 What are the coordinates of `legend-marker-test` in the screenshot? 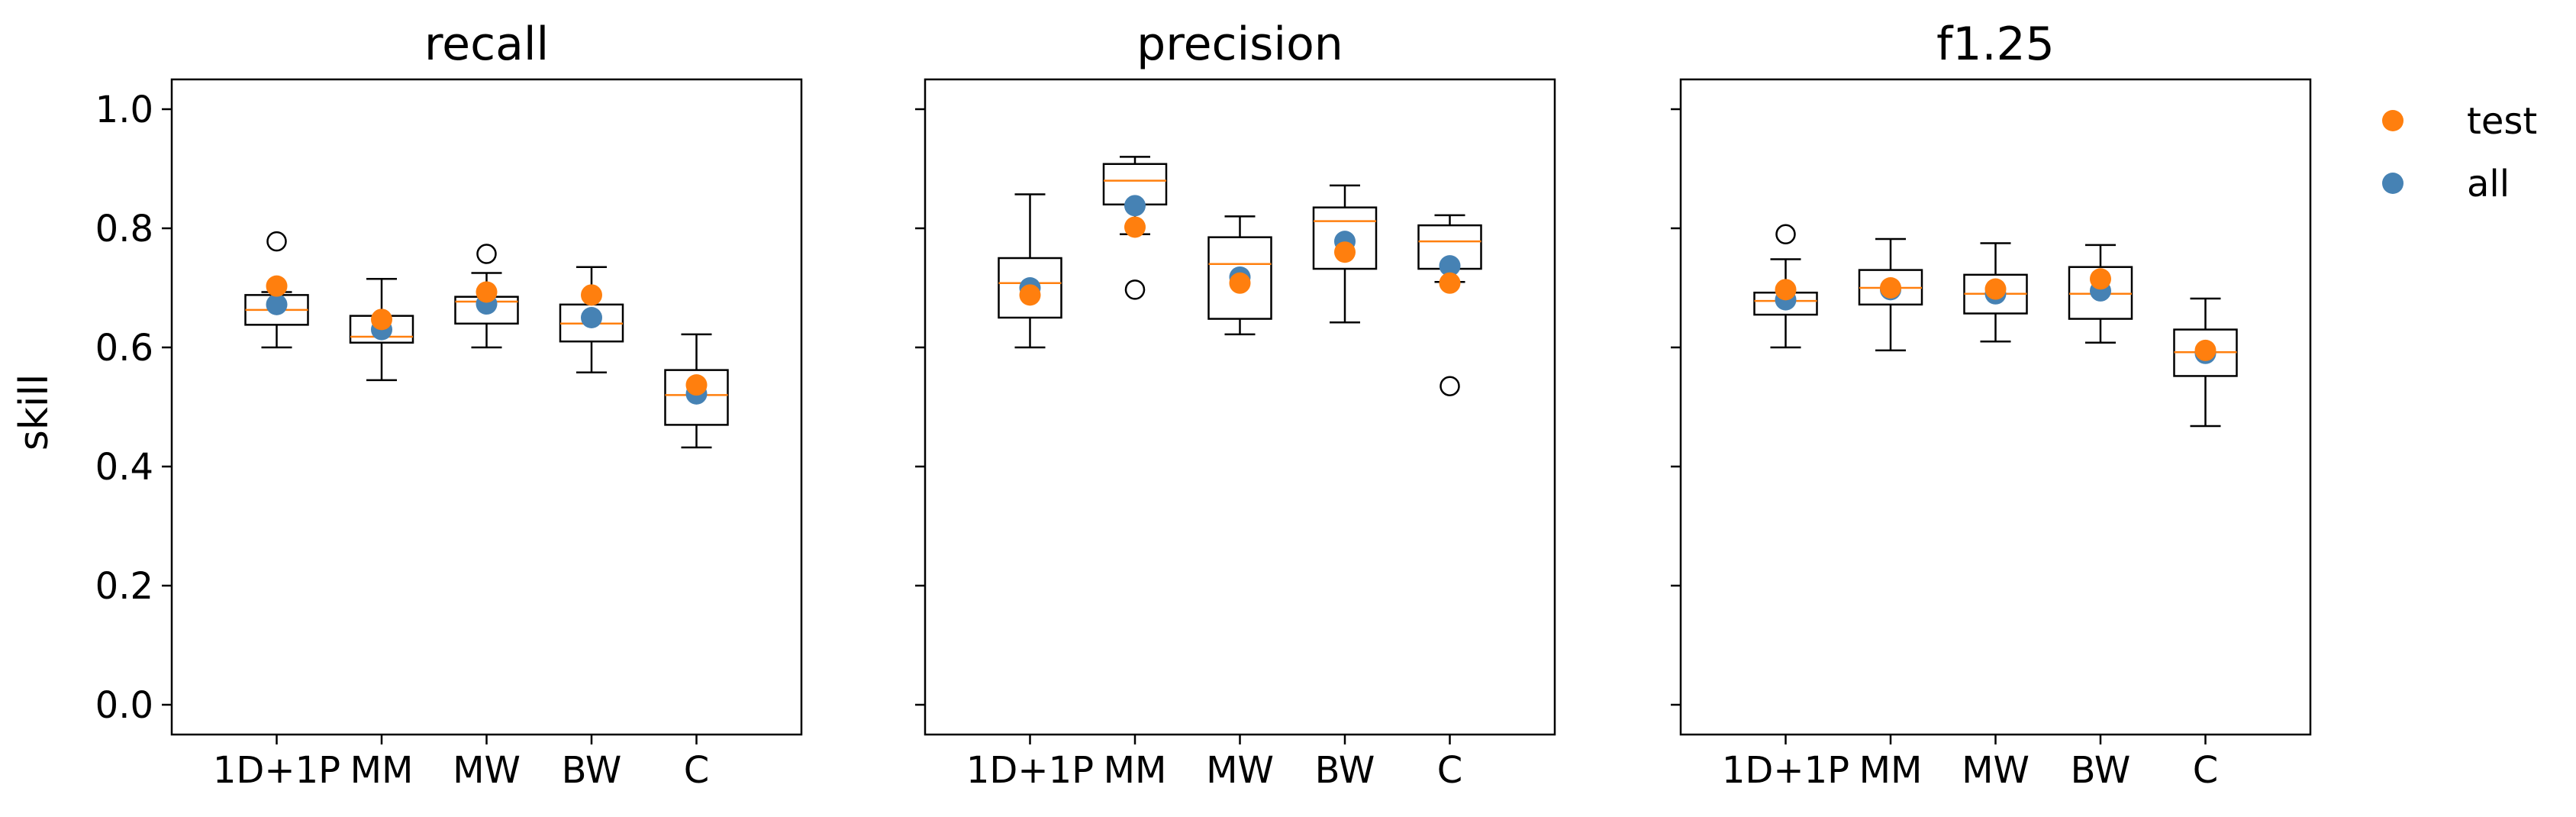 It's located at (2393, 121).